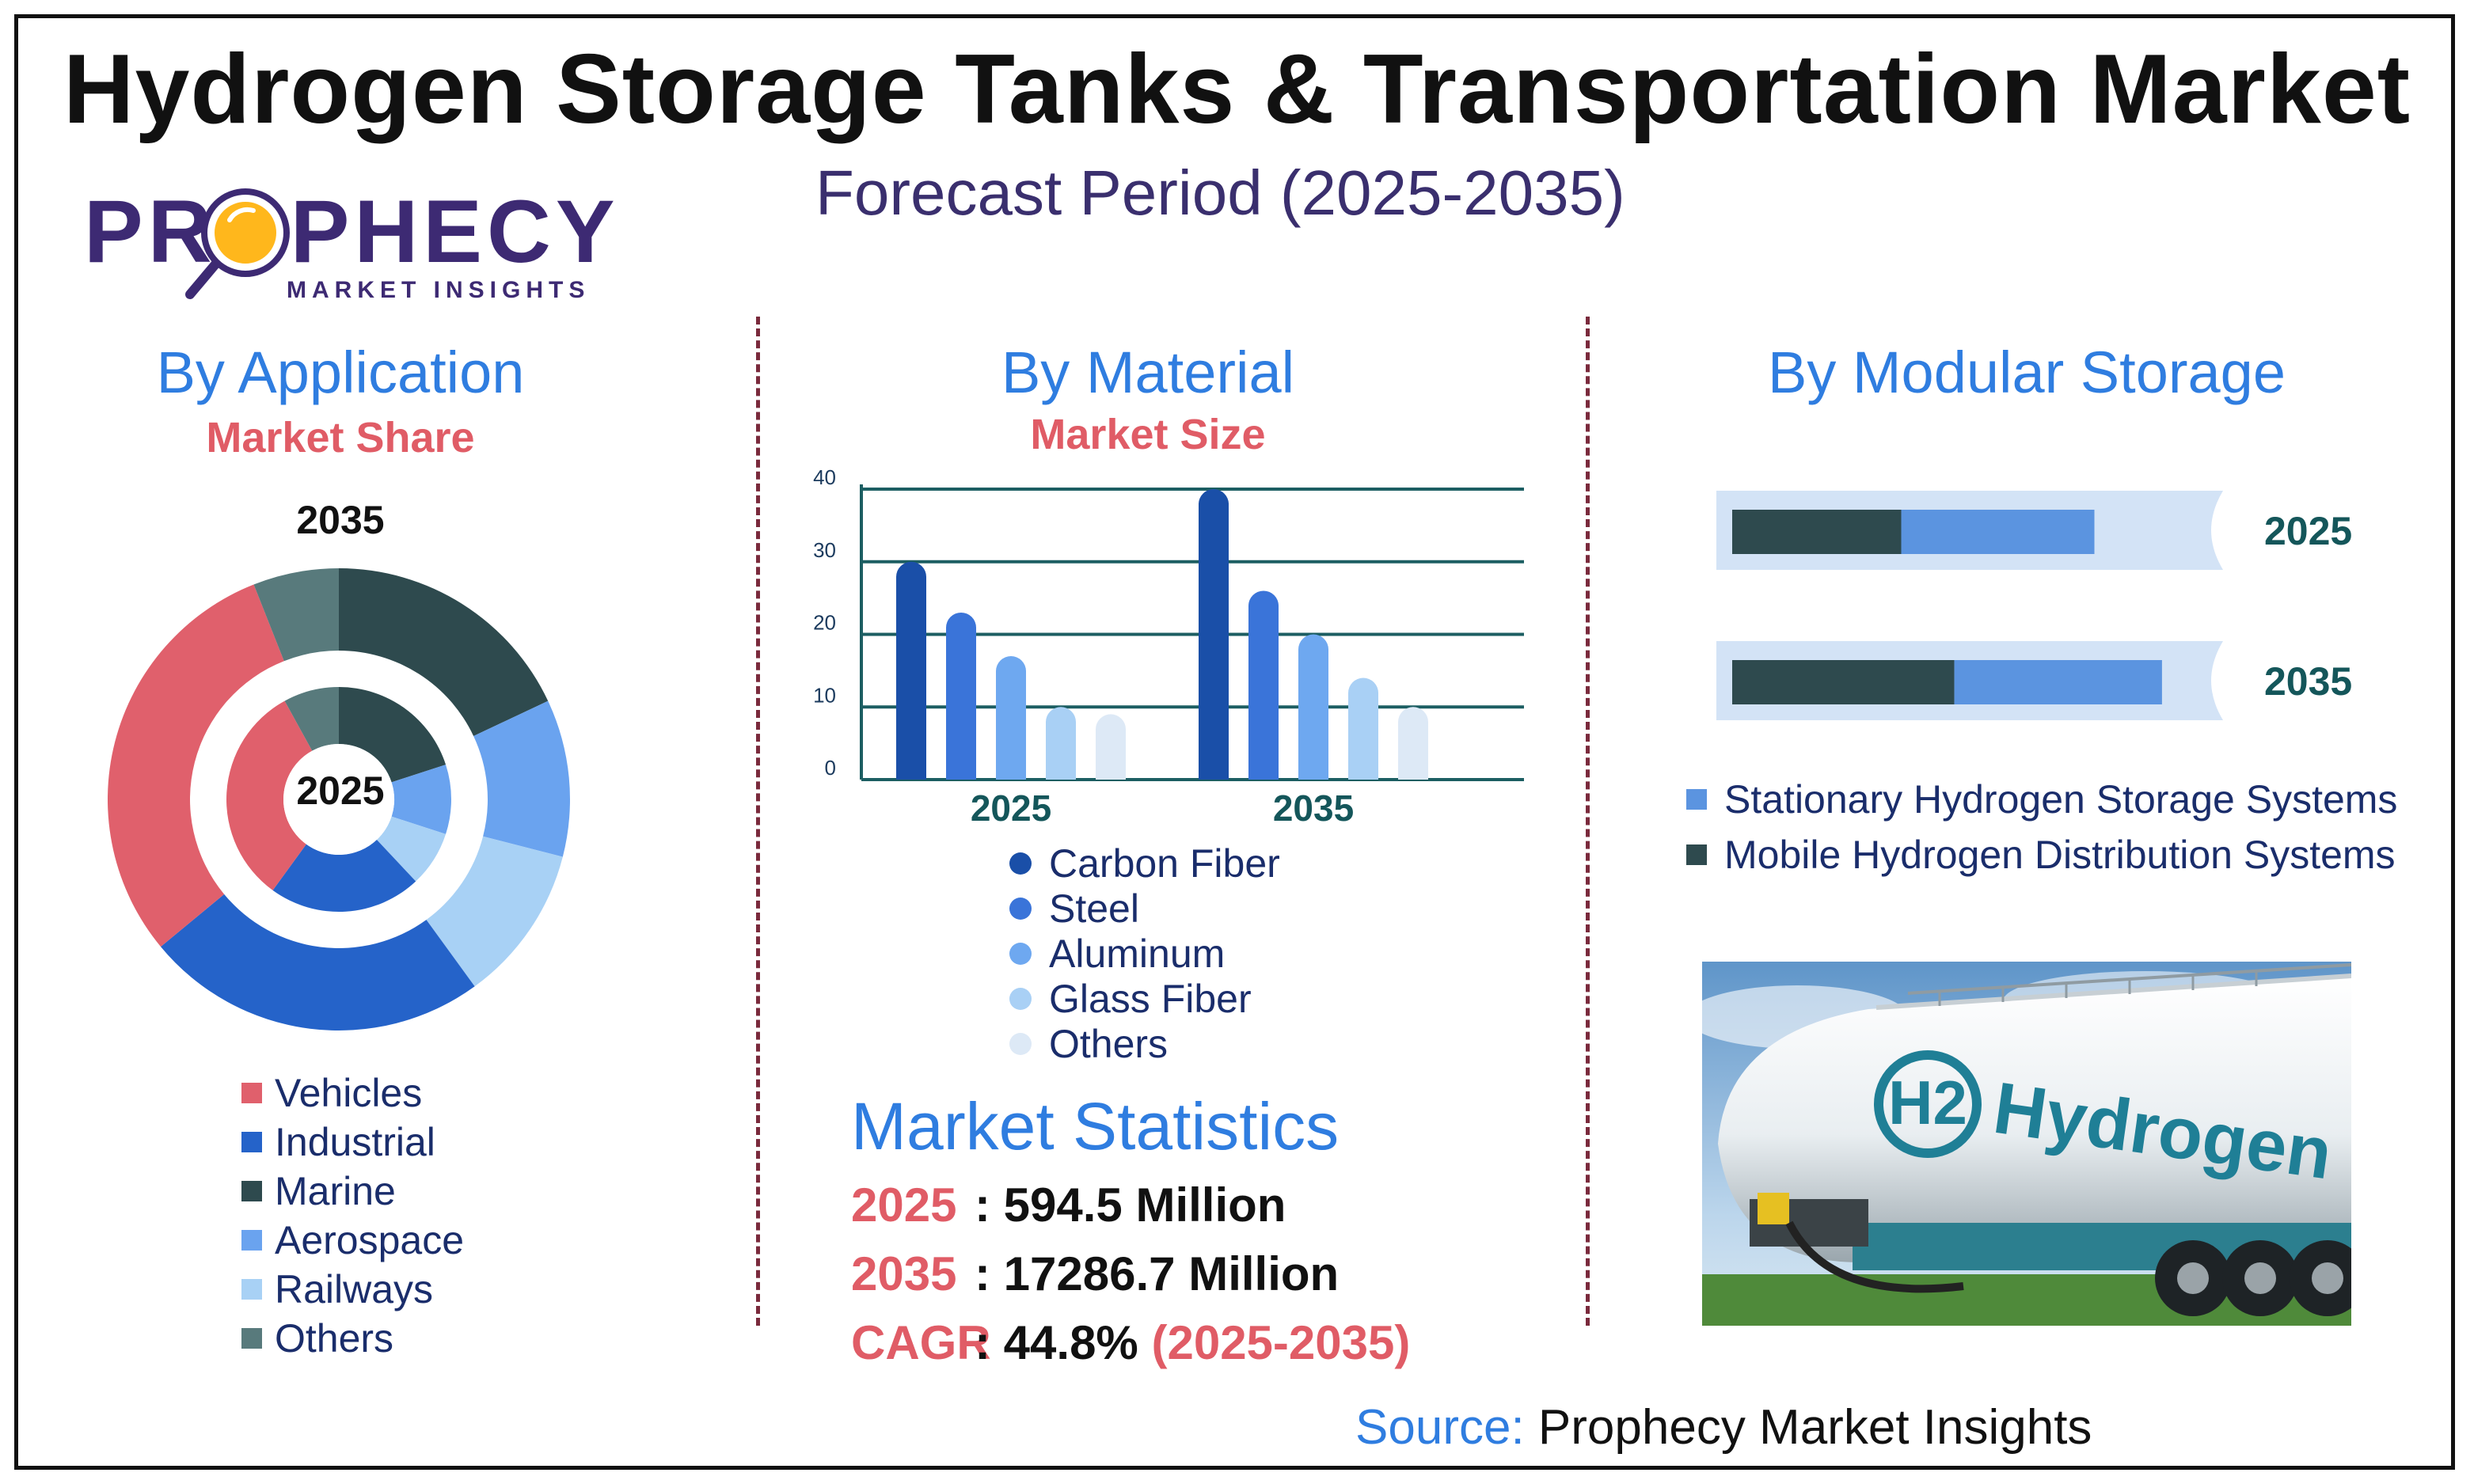  What do you see at coordinates (421, 799) in the screenshot?
I see `donut-slice-2025-aerospace` at bounding box center [421, 799].